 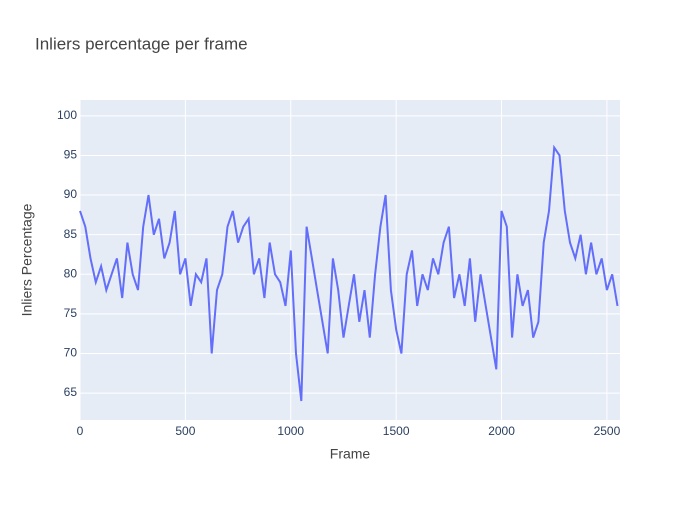 What do you see at coordinates (71, 353) in the screenshot?
I see `y-tick-label: 70` at bounding box center [71, 353].